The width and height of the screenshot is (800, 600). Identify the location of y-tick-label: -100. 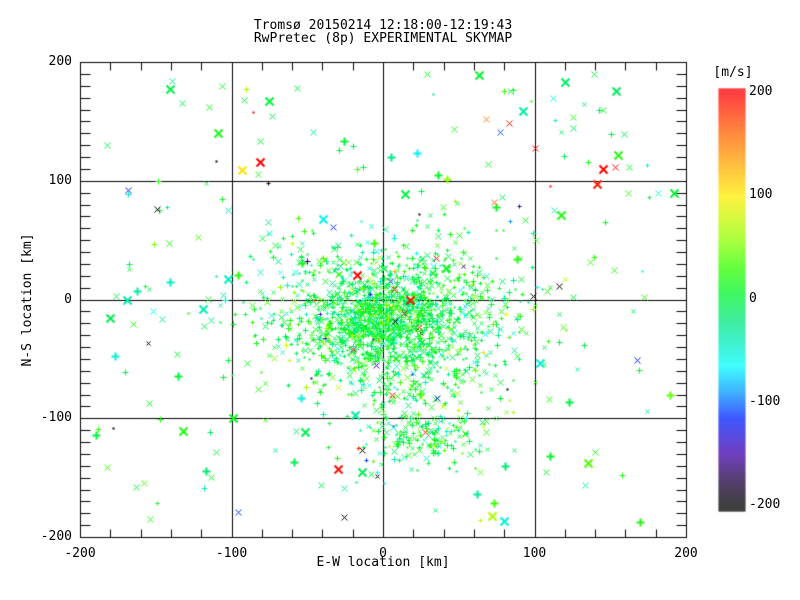
(56, 418).